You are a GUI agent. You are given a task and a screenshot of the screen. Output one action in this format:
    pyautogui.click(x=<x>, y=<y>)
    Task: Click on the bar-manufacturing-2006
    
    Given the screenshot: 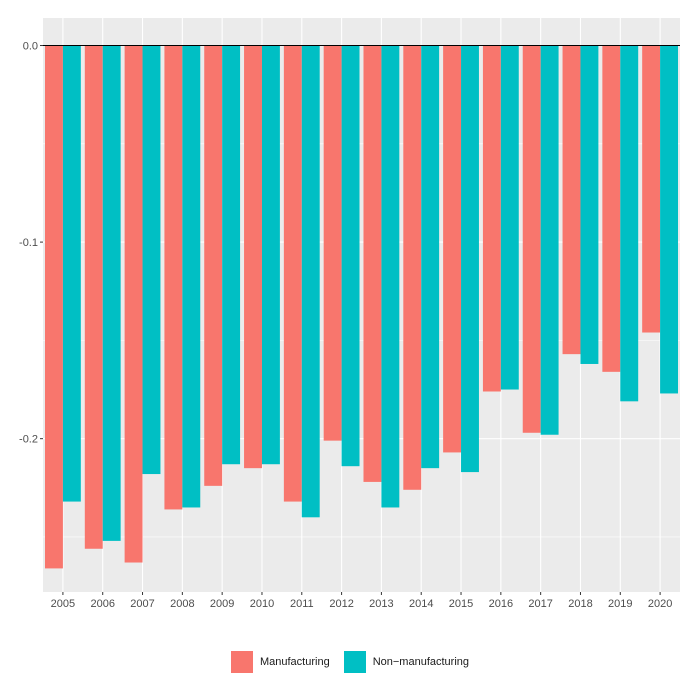 What is the action you would take?
    pyautogui.click(x=93, y=297)
    